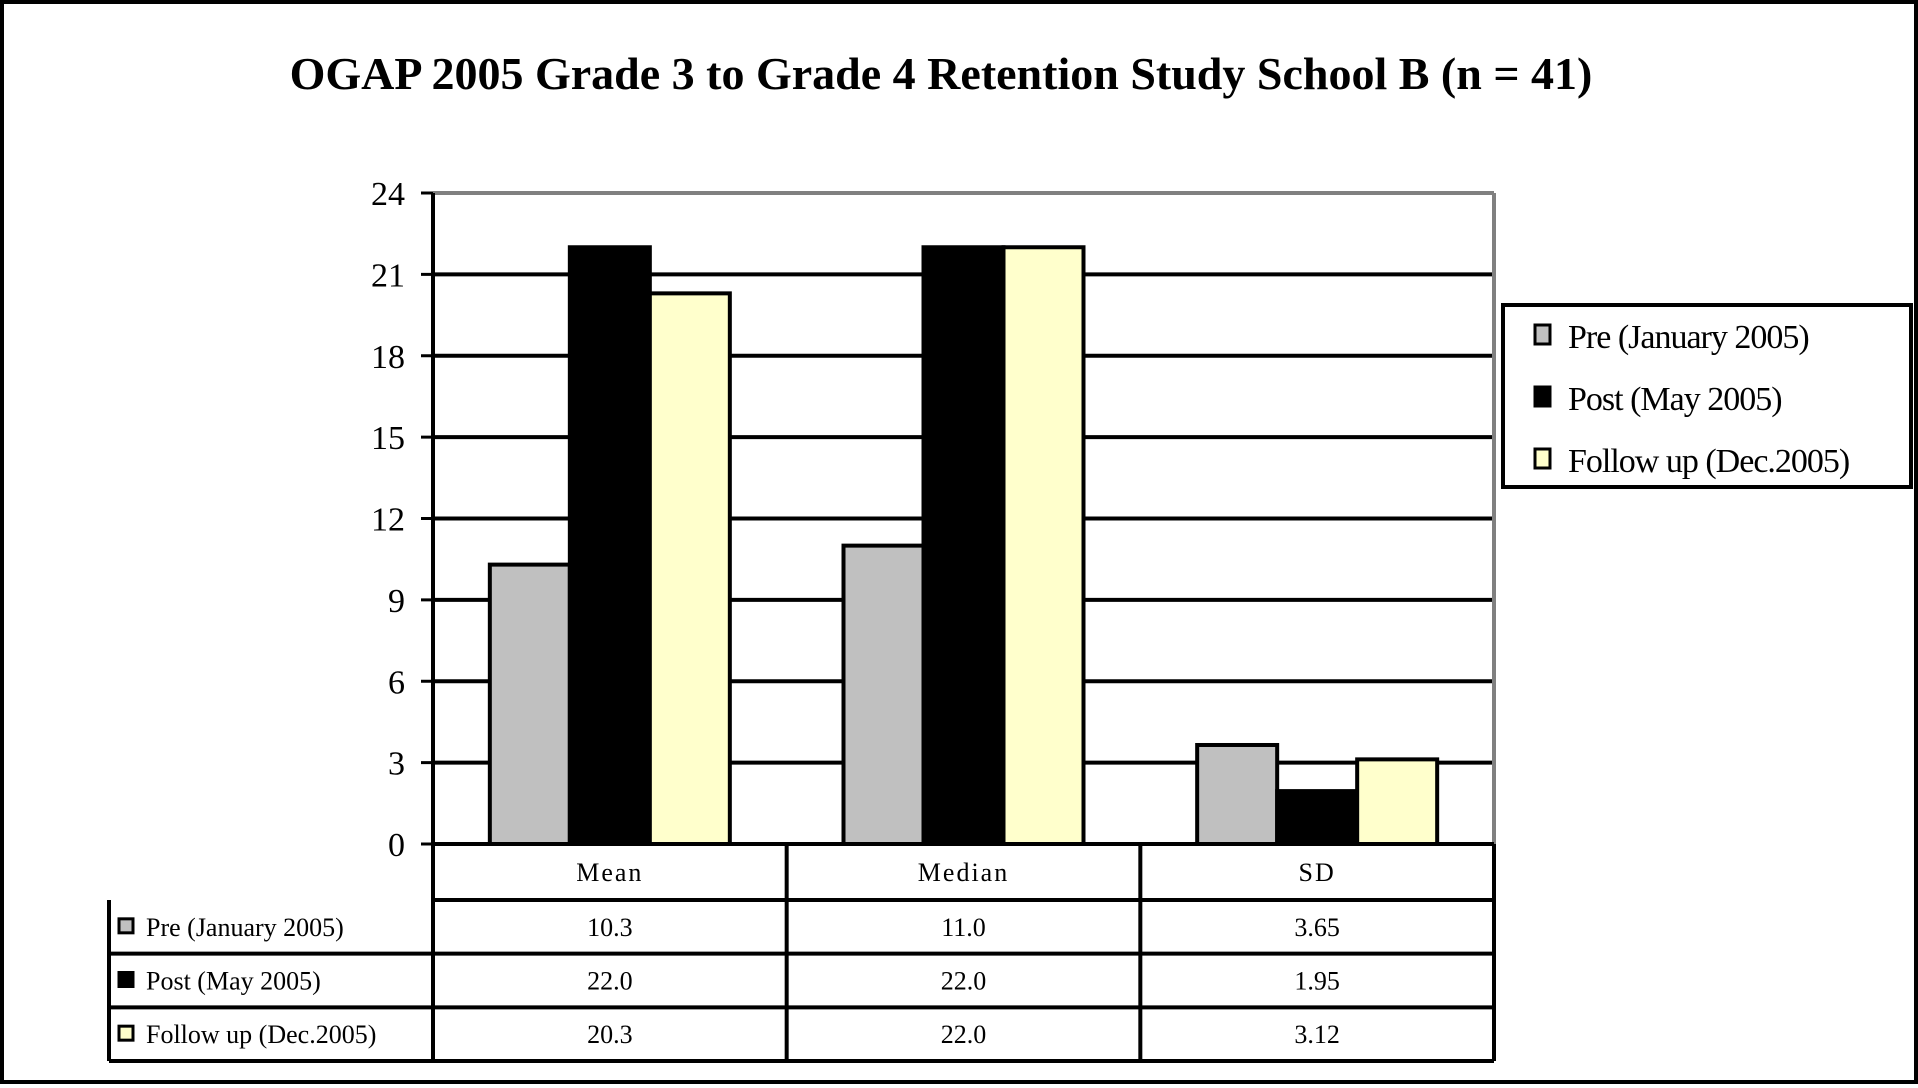  What do you see at coordinates (388, 357) in the screenshot?
I see `y-tick-label: 18` at bounding box center [388, 357].